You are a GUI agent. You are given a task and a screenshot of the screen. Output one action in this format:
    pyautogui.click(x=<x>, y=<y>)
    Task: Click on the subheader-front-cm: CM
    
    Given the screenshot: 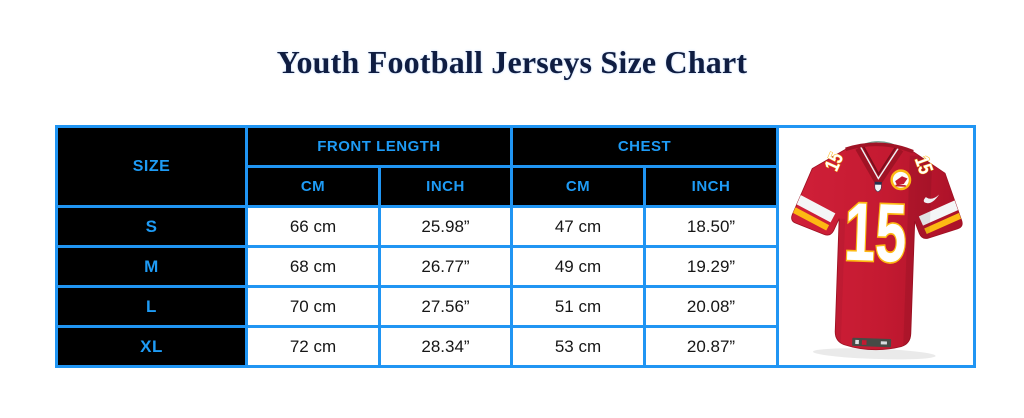 What is the action you would take?
    pyautogui.click(x=313, y=186)
    